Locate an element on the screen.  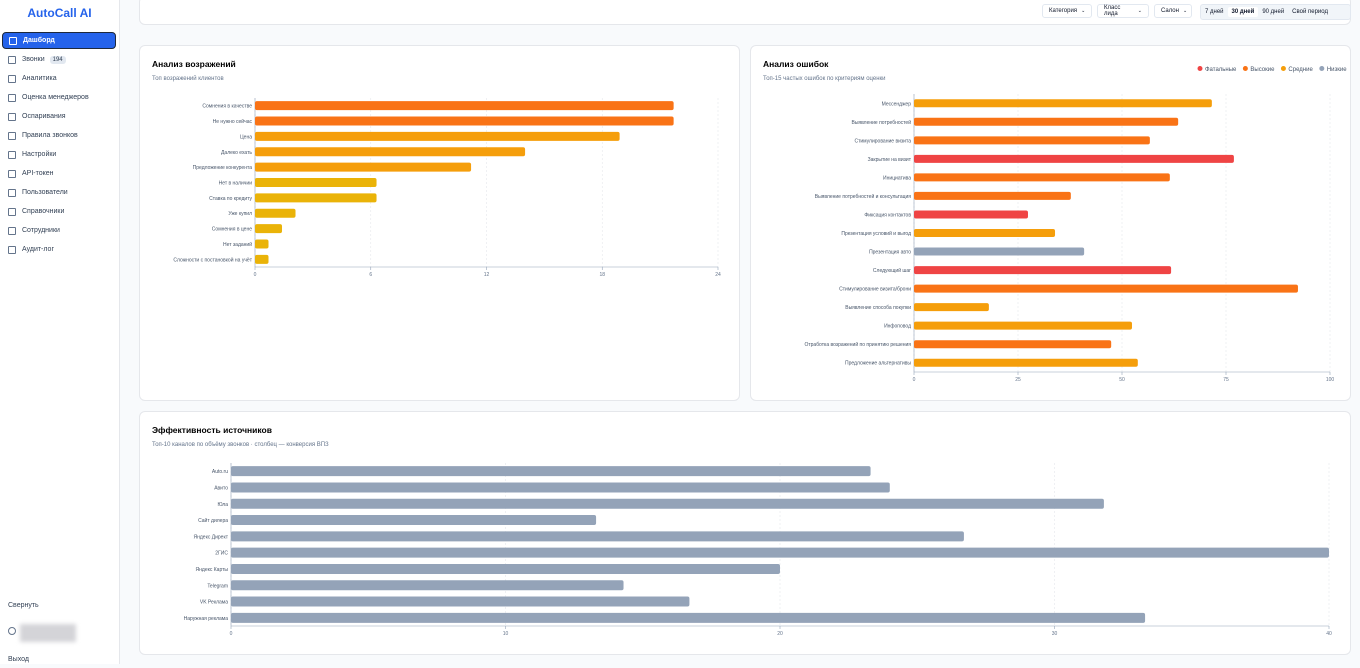
nav-item: Сотрудники is located at coordinates (59, 230).